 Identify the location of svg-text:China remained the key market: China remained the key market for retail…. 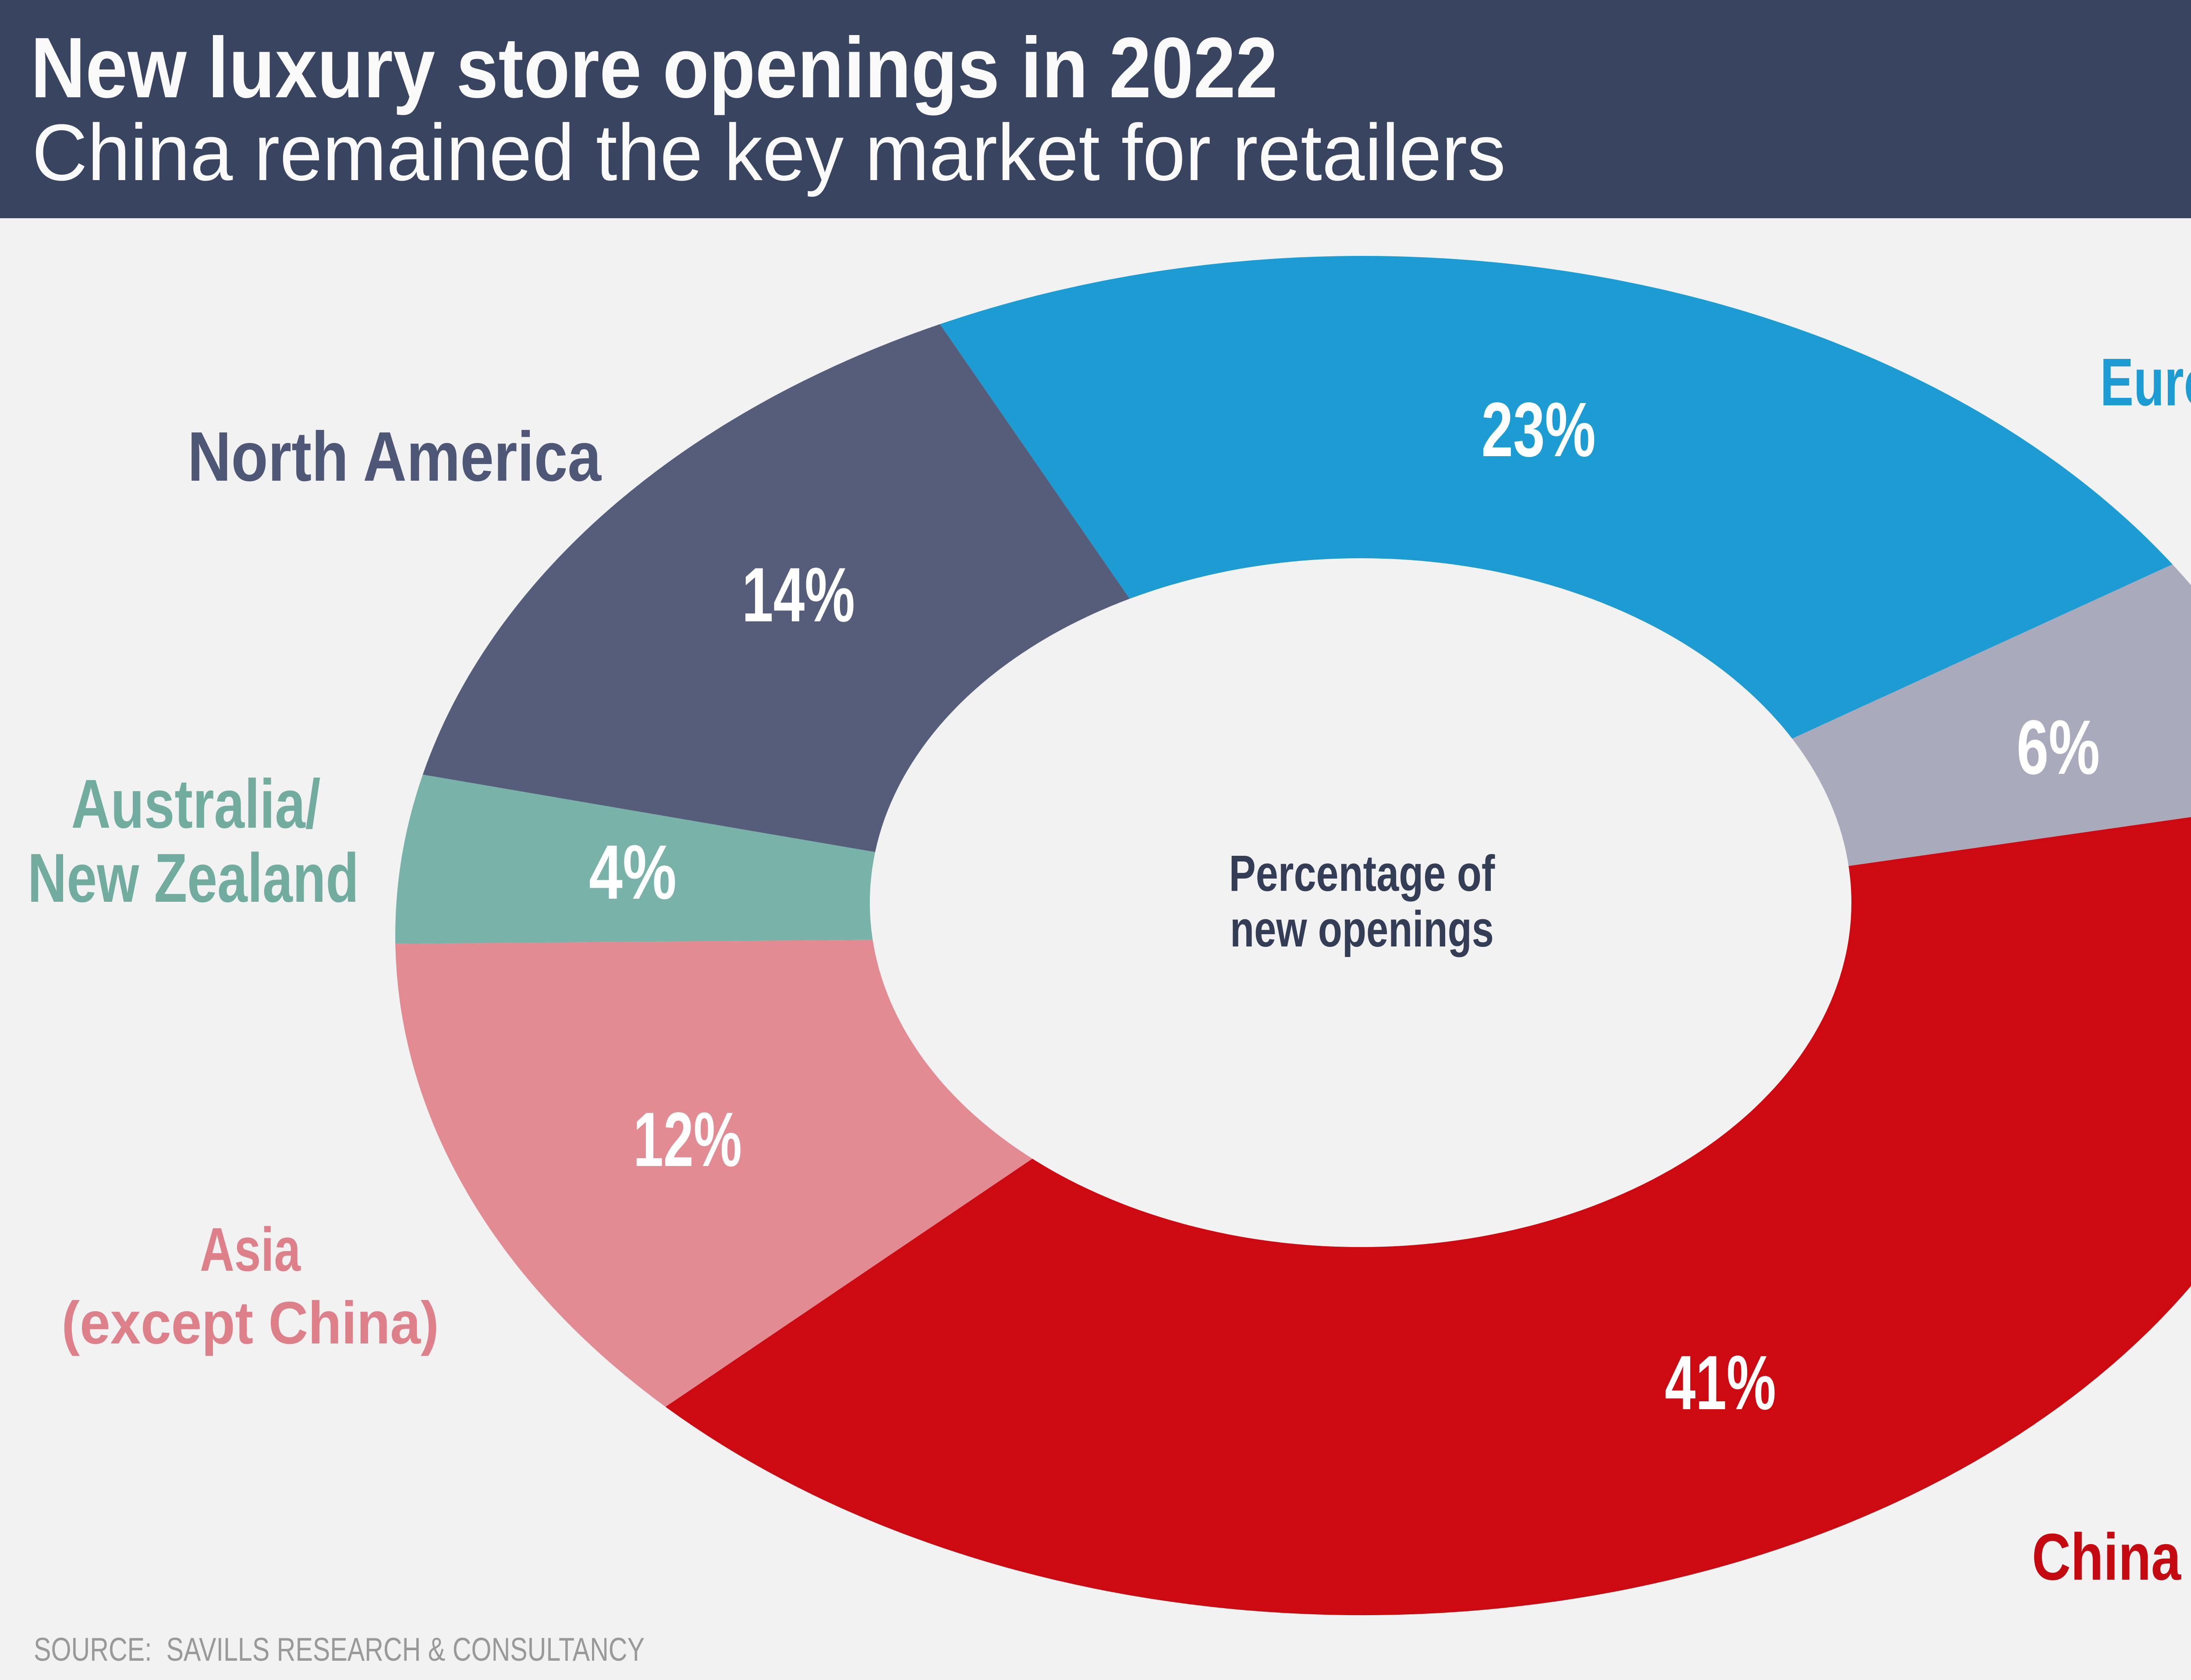
(769, 152).